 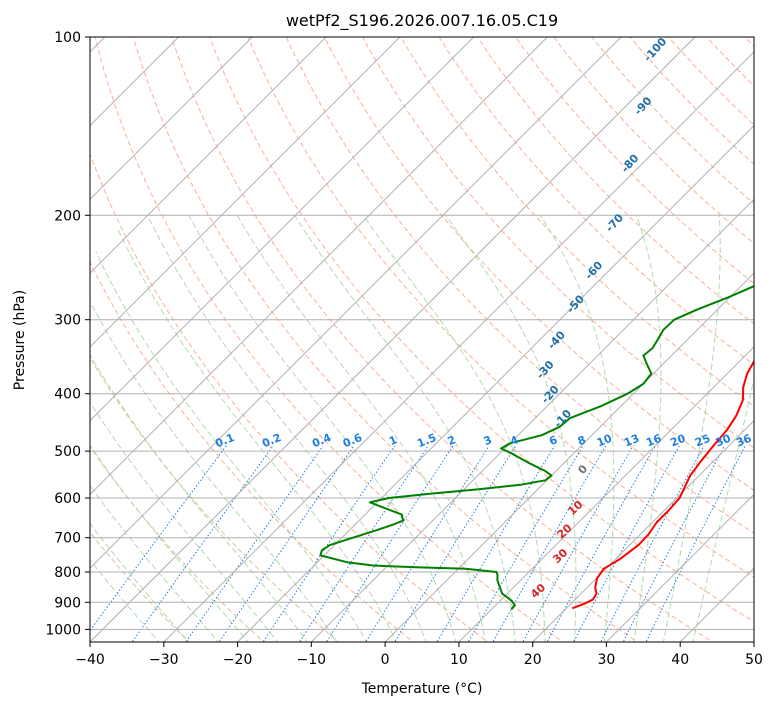 I want to click on mixing-ratio-label: 13, so click(x=631, y=441).